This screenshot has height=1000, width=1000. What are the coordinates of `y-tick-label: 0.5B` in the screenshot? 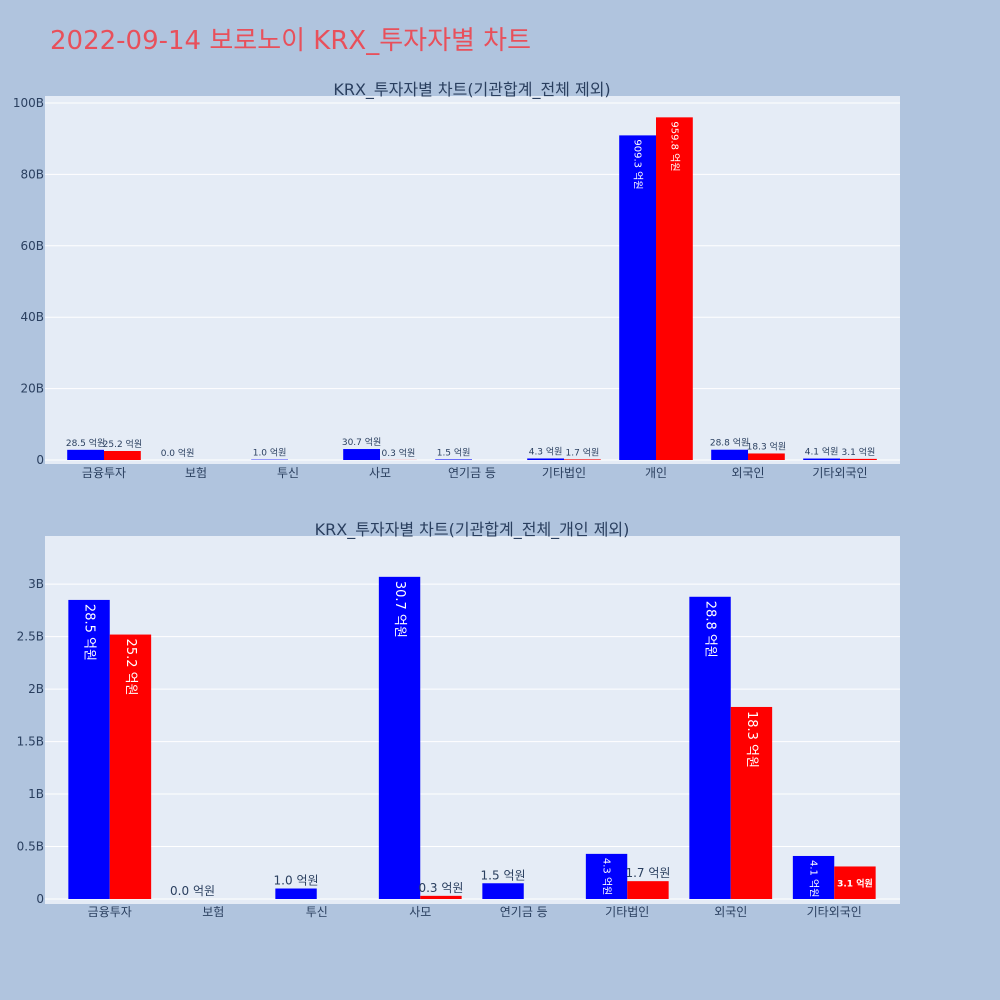 It's located at (30, 847).